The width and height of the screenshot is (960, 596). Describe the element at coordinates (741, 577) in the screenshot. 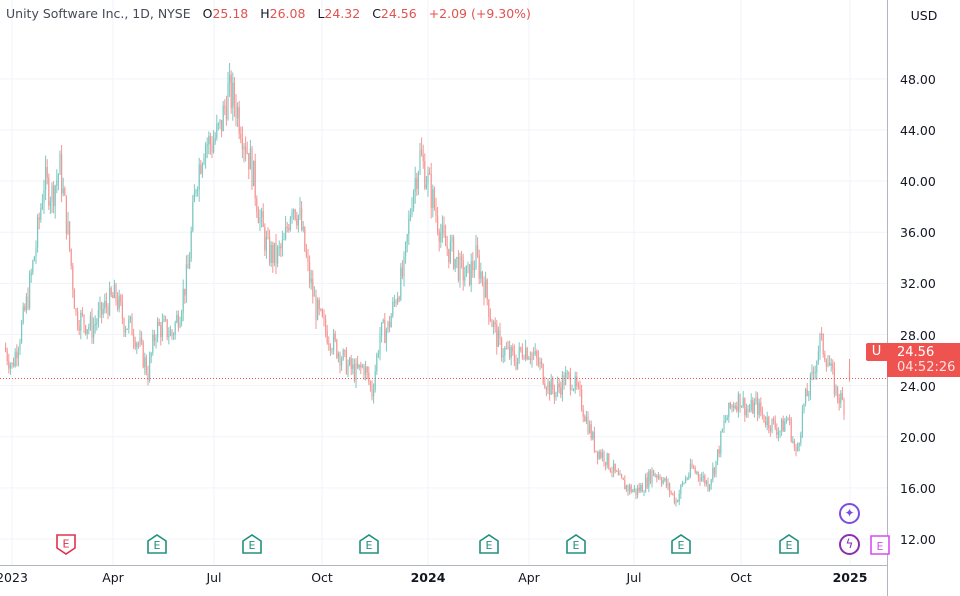

I see `time-tick: Oct` at that location.